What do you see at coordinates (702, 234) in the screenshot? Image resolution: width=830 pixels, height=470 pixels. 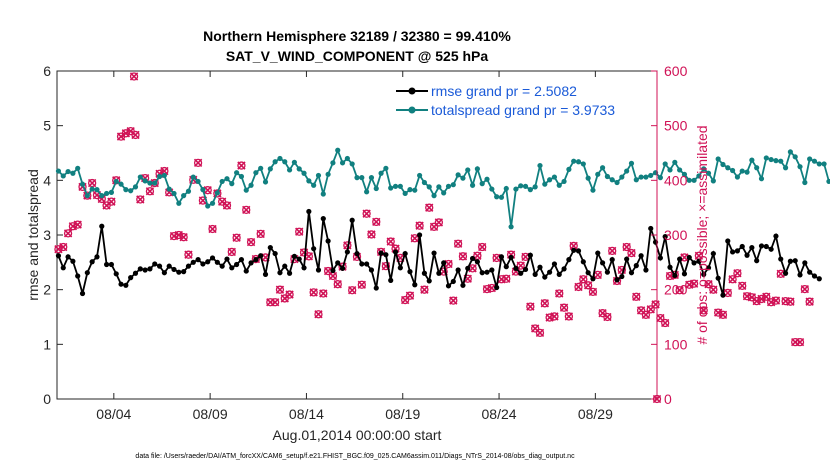 I see `y2-axis-label: # of obs: o=possible; ×=assimilated` at bounding box center [702, 234].